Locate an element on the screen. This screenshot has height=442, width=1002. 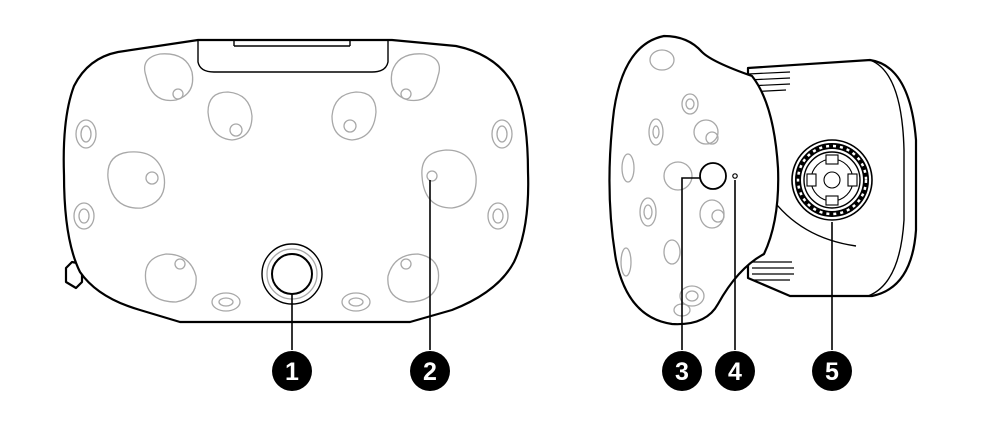
callout-4-label: 4 is located at coordinates (735, 372).